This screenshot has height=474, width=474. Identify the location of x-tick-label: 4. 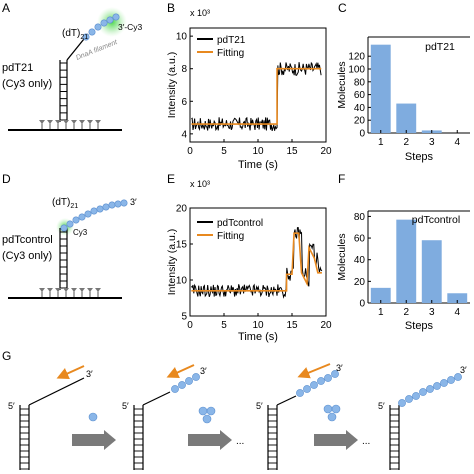
(457, 142).